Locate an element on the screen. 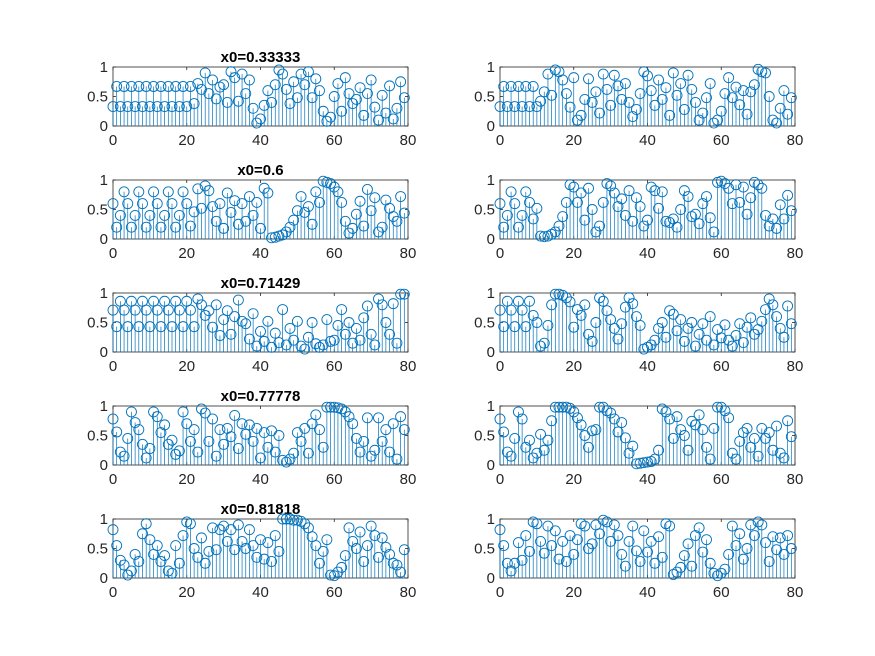  subplot-title: x0=0.6 is located at coordinates (260, 170).